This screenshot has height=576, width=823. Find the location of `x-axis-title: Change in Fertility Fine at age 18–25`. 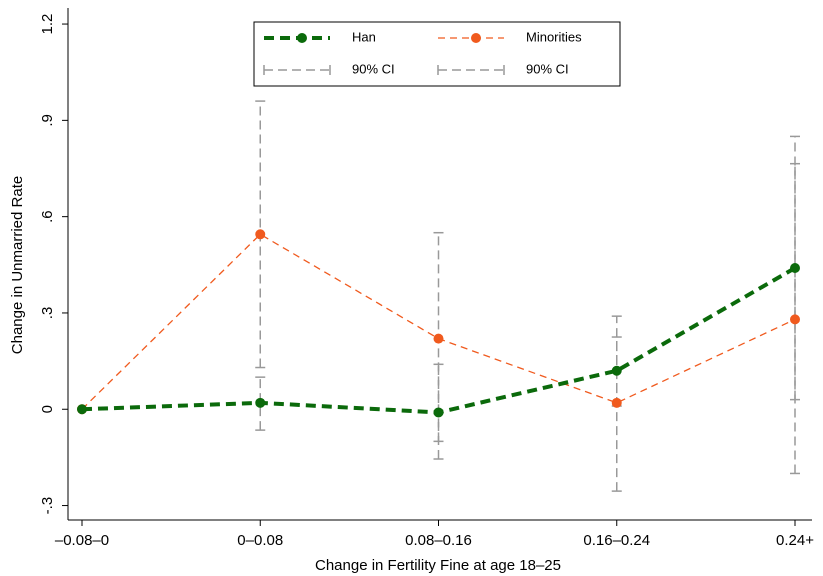

x-axis-title: Change in Fertility Fine at age 18–25 is located at coordinates (438, 565).